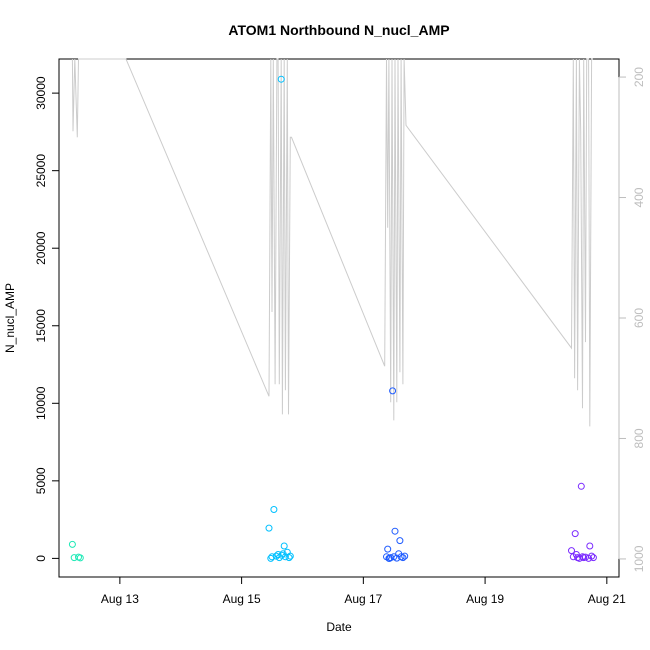 This screenshot has width=650, height=650. What do you see at coordinates (41, 326) in the screenshot?
I see `y-tick-label: 15000` at bounding box center [41, 326].